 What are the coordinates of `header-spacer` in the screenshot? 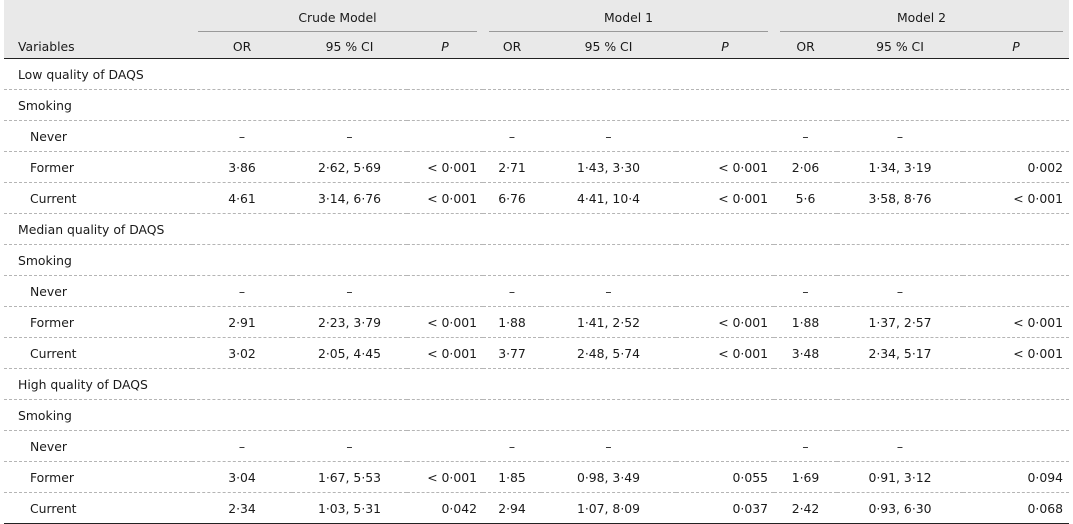 It's located at (98, 17).